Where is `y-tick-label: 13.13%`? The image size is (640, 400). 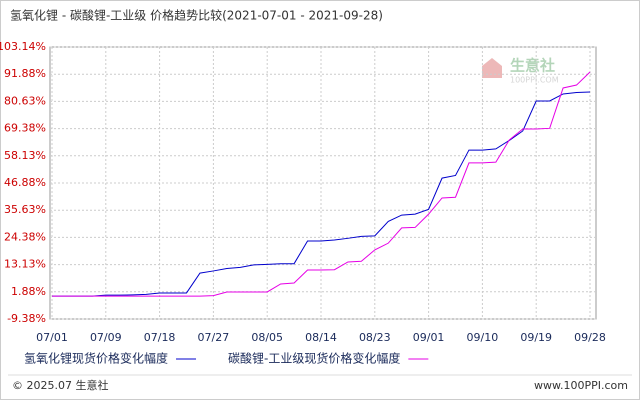 y-tick-label: 13.13% is located at coordinates (25, 264).